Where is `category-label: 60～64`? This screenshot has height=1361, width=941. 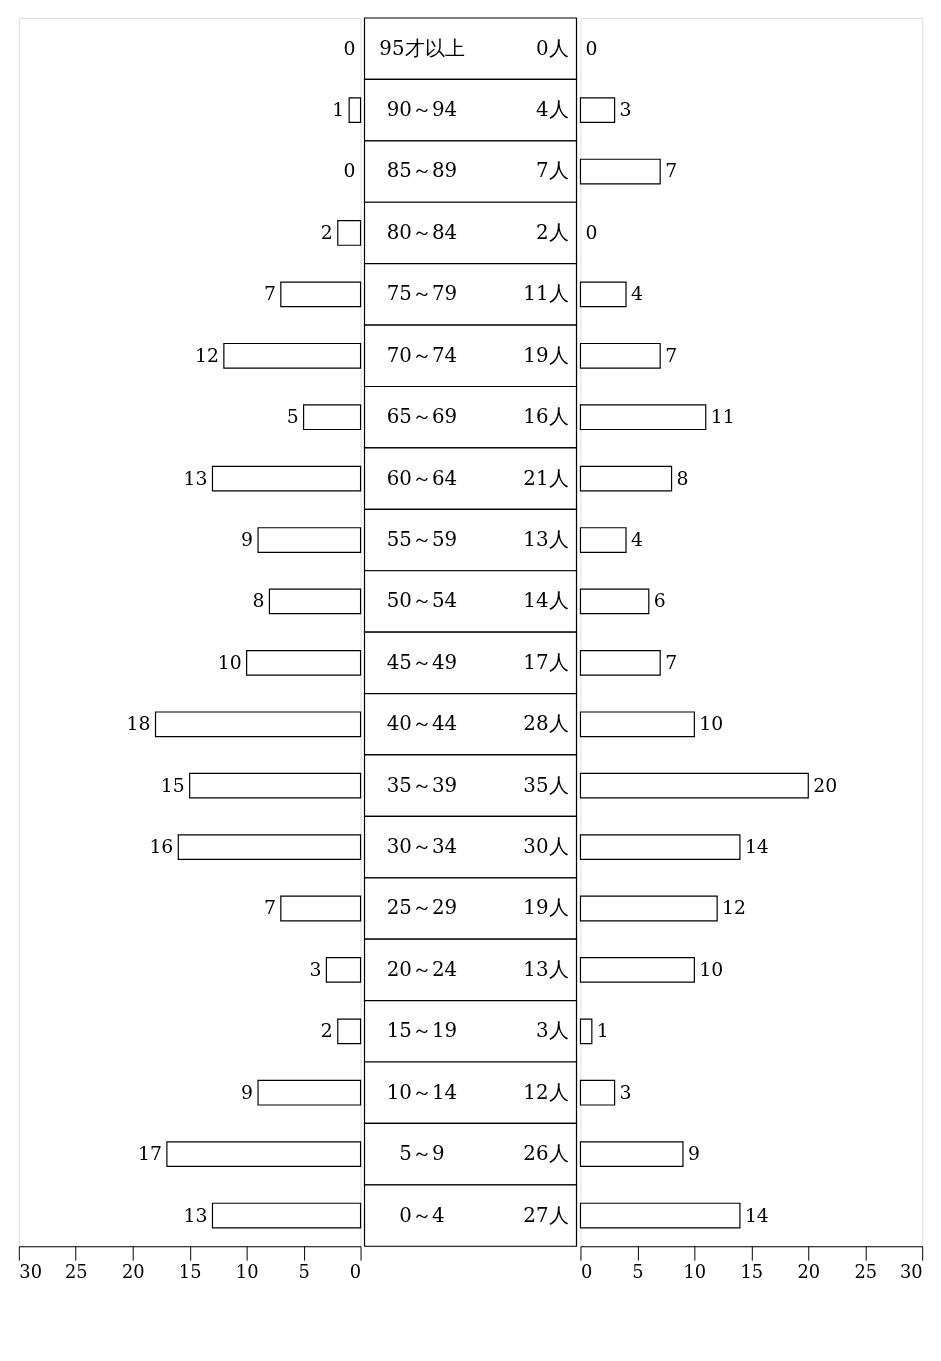 category-label: 60～64 is located at coordinates (422, 478).